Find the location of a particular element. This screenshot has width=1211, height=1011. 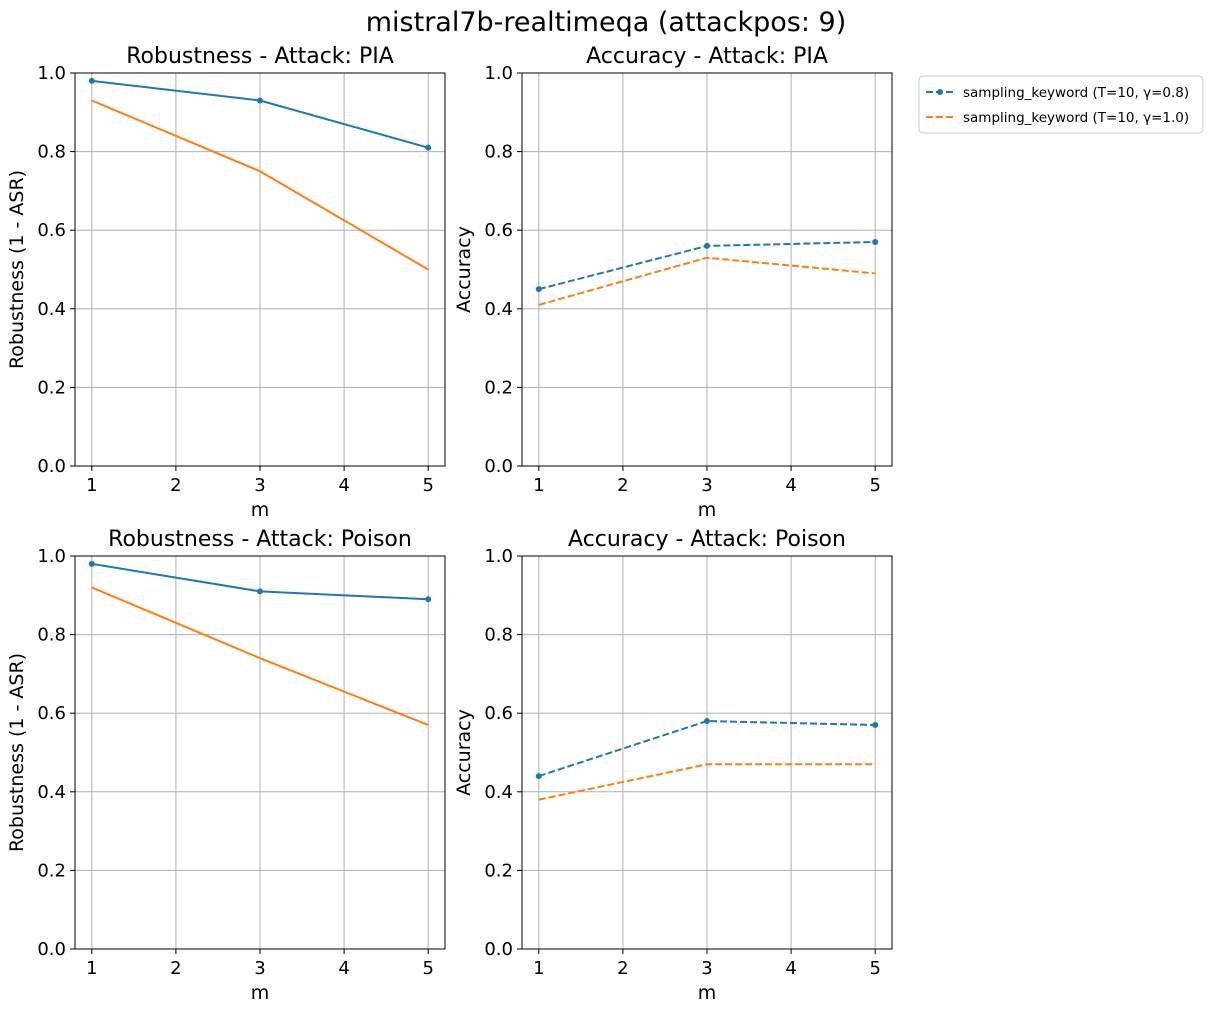

legend-marker is located at coordinates (940, 92).